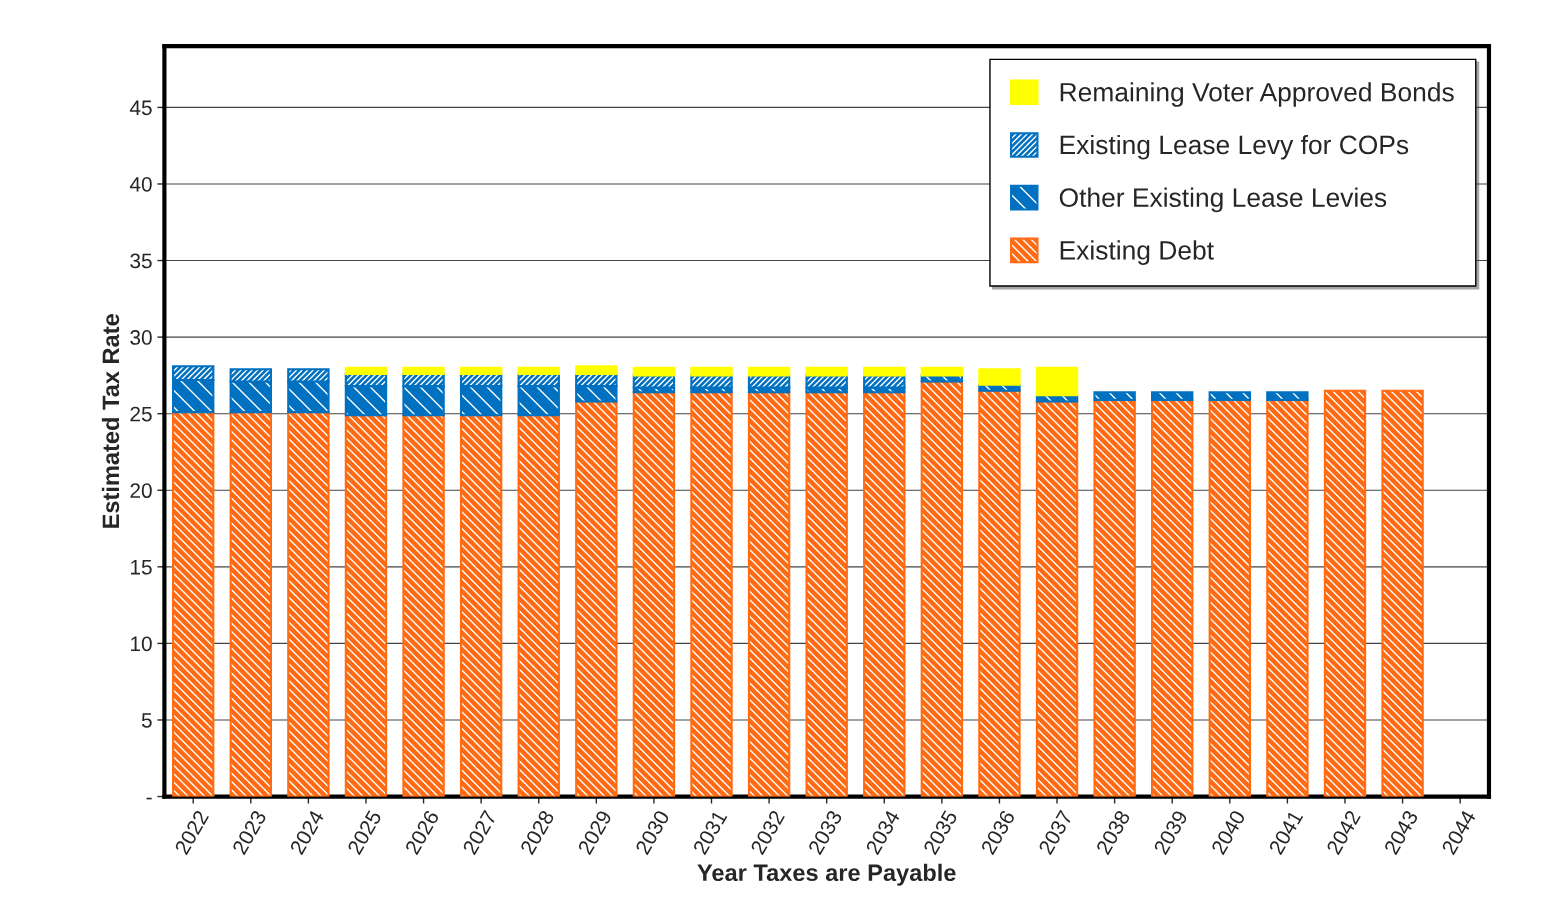  Describe the element at coordinates (1137, 252) in the screenshot. I see `legend-label: Existing Debt` at that location.